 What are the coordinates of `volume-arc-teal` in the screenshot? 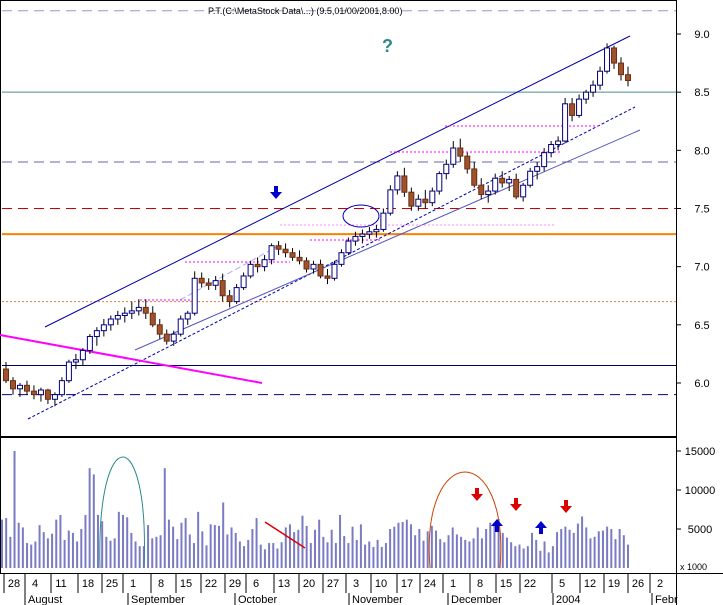 It's located at (122, 512).